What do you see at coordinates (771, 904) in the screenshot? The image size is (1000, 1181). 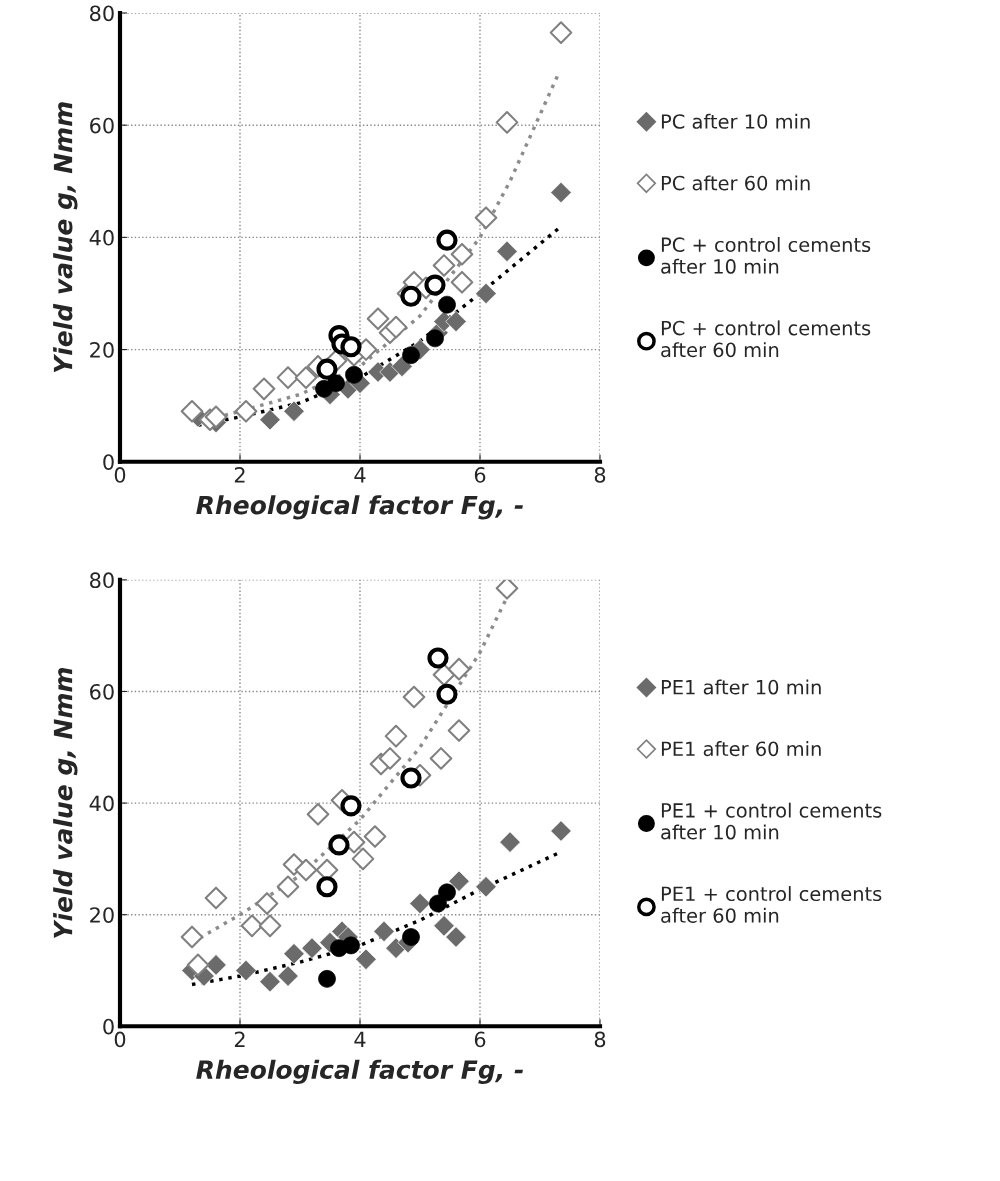 I see `legend-label: PE1 + control cements after 60 min` at bounding box center [771, 904].